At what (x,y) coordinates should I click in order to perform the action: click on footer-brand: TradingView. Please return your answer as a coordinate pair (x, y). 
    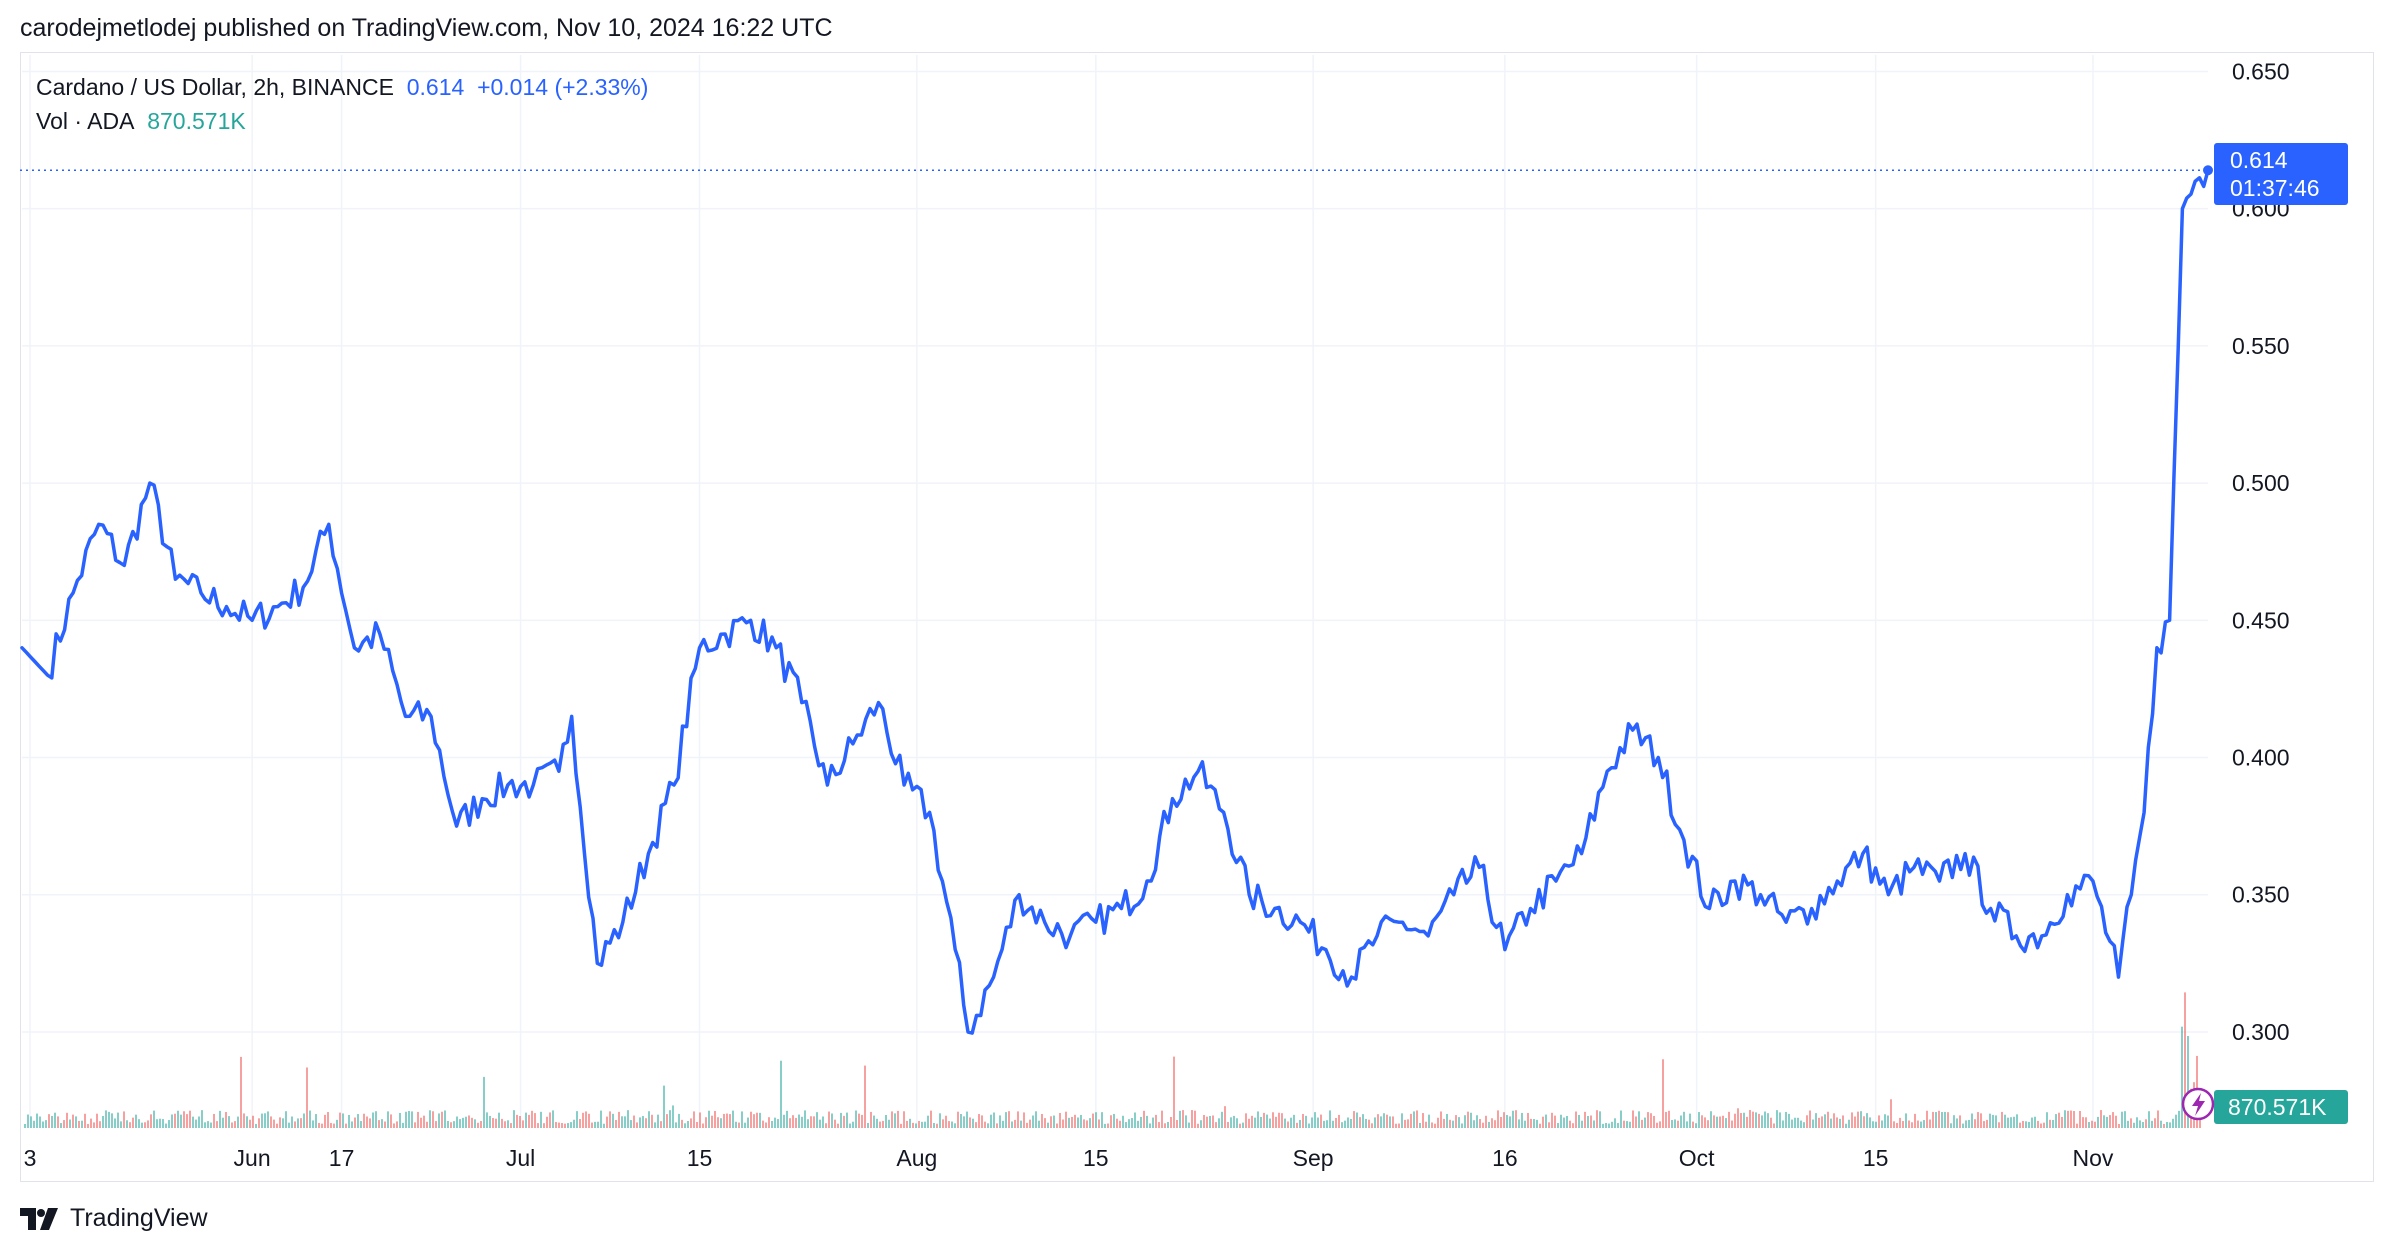
    Looking at the image, I should click on (114, 1218).